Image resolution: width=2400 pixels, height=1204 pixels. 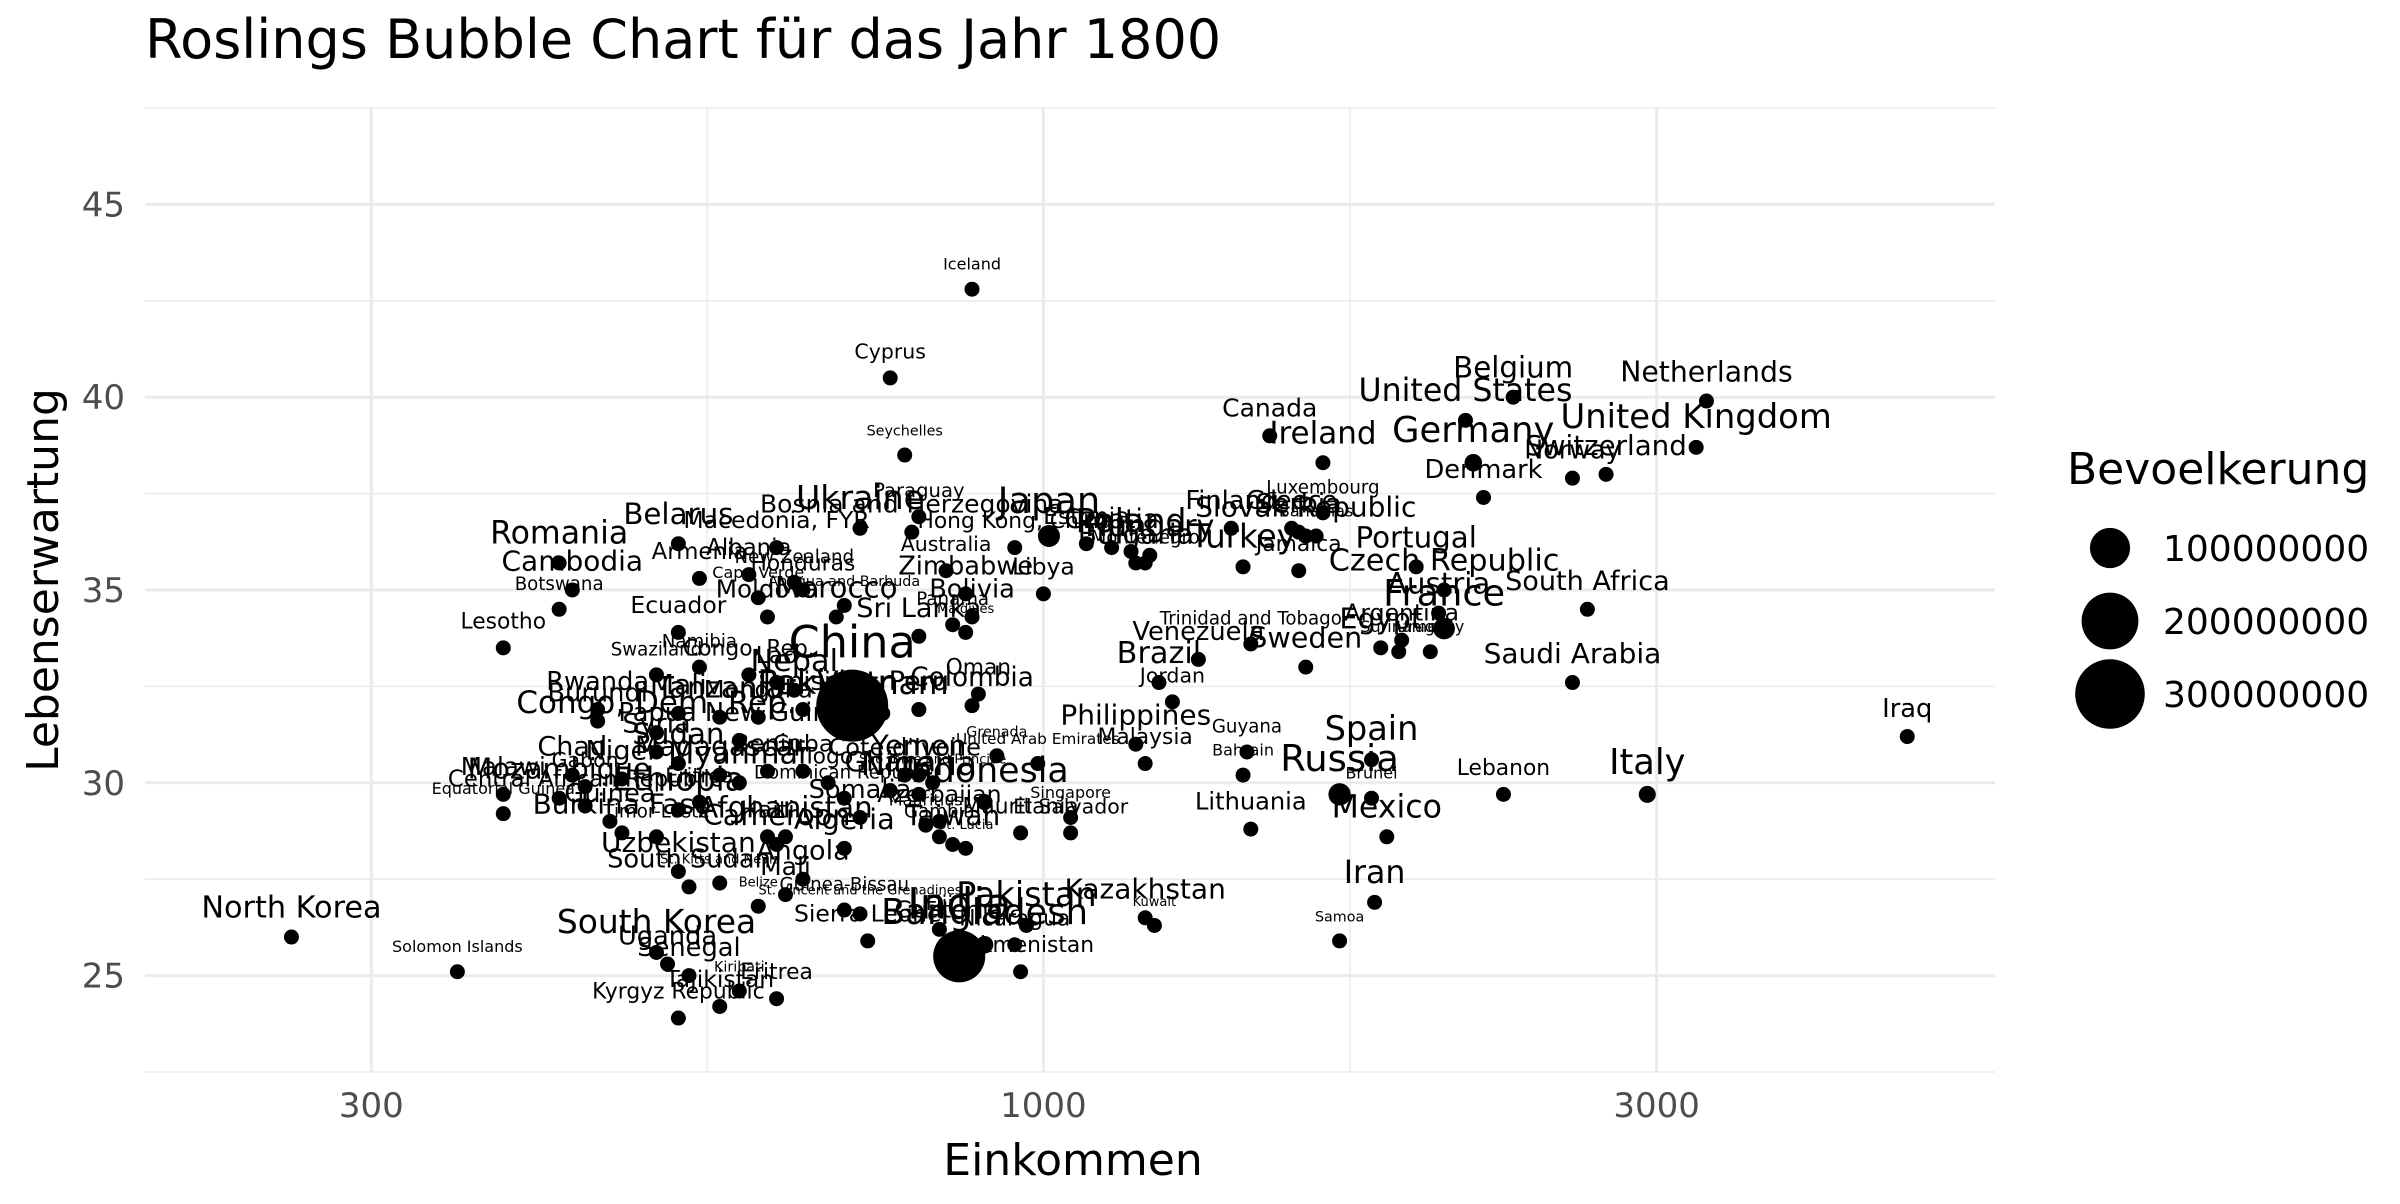 I want to click on point-label: Ghana, so click(x=890, y=761).